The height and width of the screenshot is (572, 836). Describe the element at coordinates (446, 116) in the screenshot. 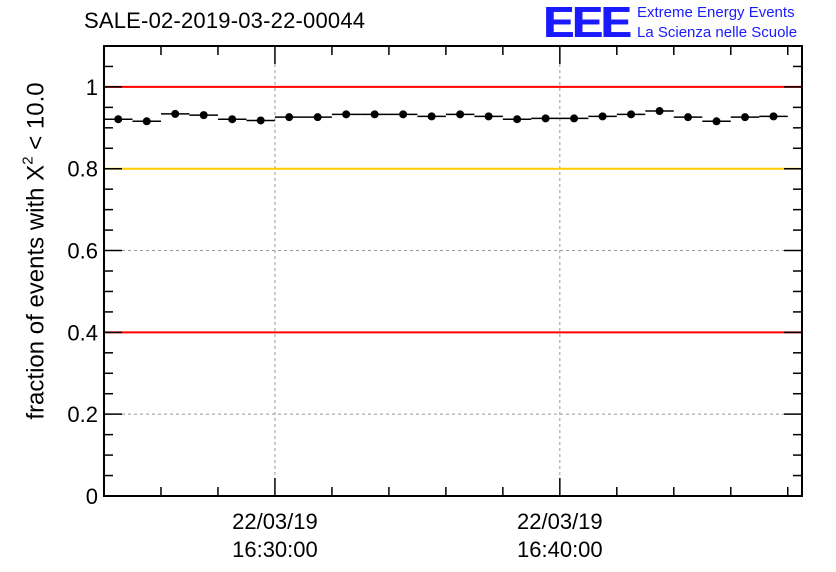

I see `data-series` at that location.